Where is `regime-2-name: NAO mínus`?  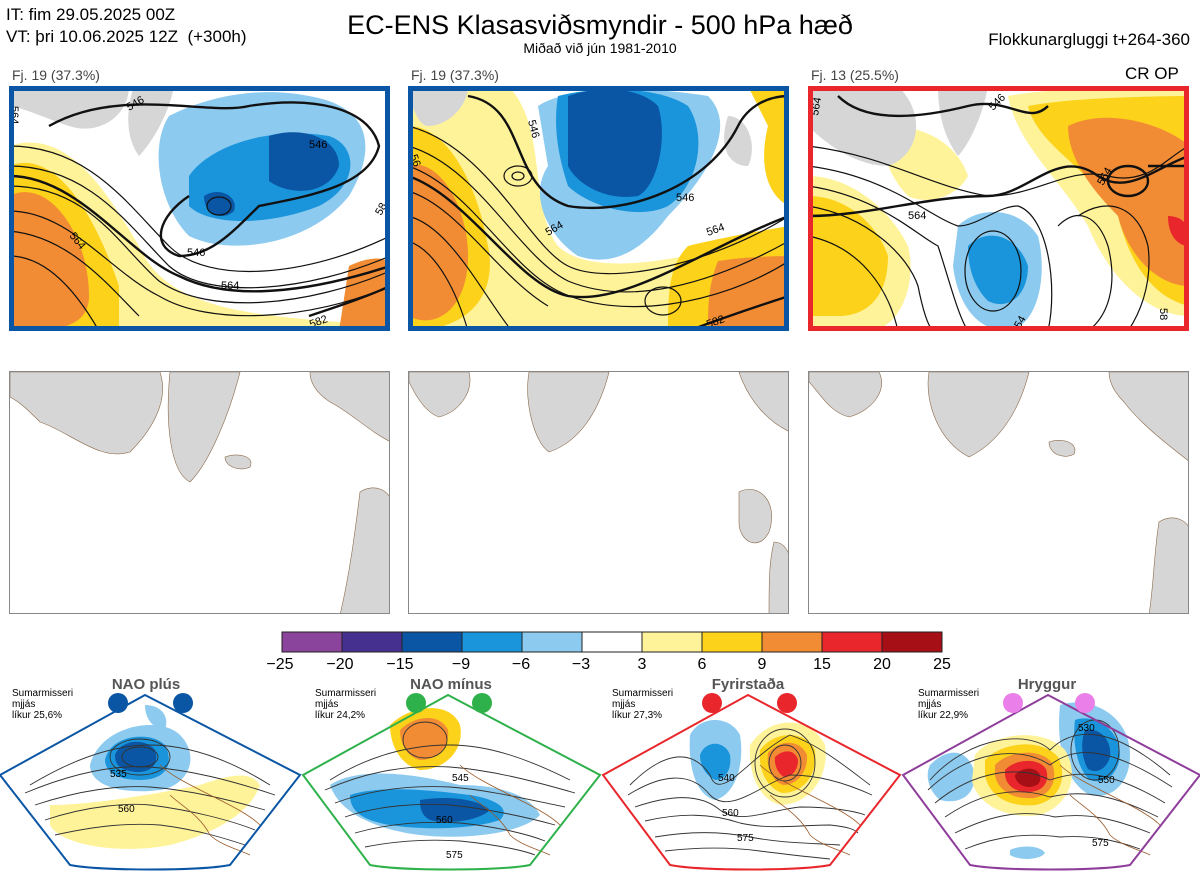
regime-2-name: NAO mínus is located at coordinates (451, 684).